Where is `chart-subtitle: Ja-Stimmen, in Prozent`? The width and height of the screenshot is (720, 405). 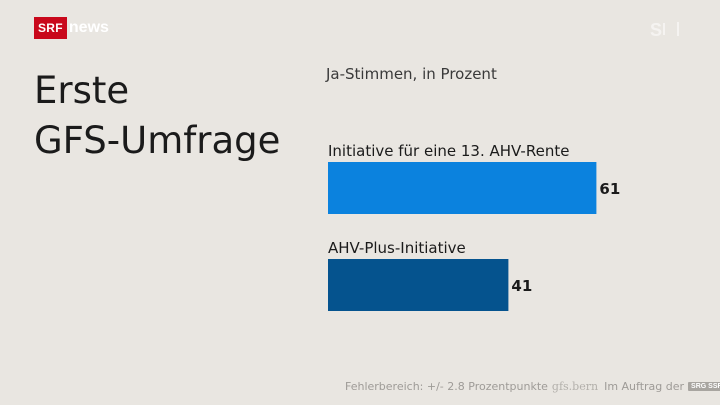 chart-subtitle: Ja-Stimmen, in Prozent is located at coordinates (411, 74).